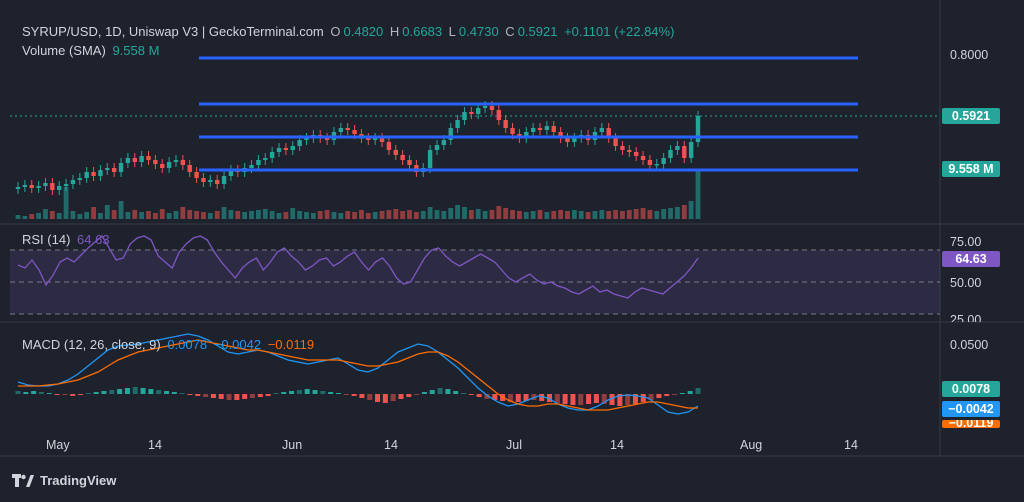  What do you see at coordinates (617, 445) in the screenshot?
I see `x-label-jul14: 14` at bounding box center [617, 445].